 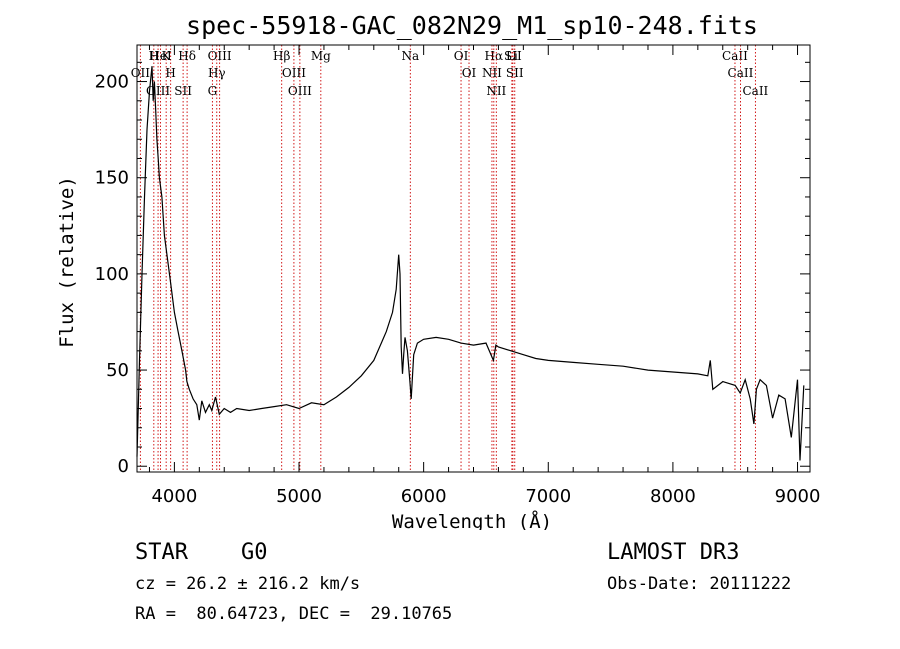 I want to click on ra-dec: RA = 80.64723, DEC = 29.10765, so click(x=294, y=614).